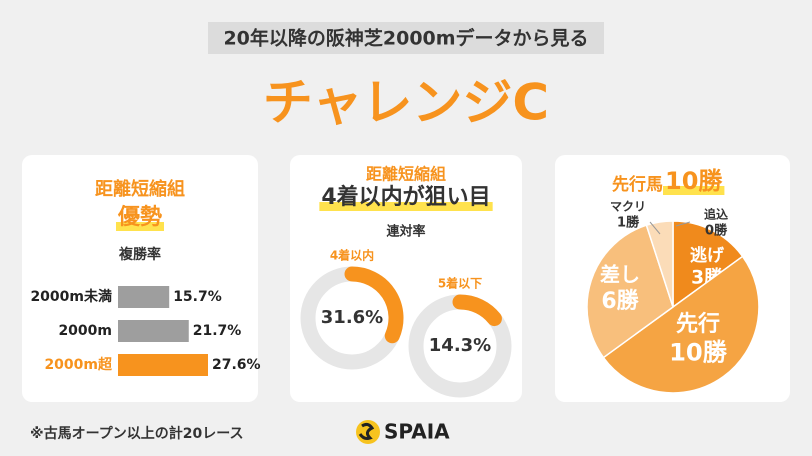 This screenshot has height=456, width=812. Describe the element at coordinates (85, 331) in the screenshot. I see `category-label: 2000m` at that location.